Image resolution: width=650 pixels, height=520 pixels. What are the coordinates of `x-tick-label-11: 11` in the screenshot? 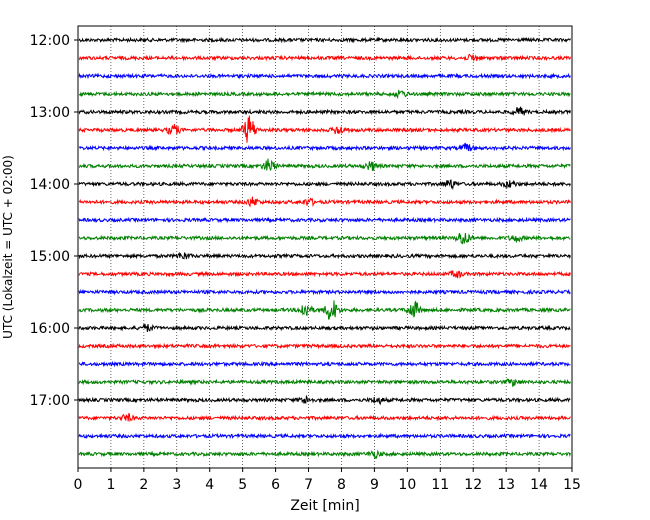 It's located at (440, 485).